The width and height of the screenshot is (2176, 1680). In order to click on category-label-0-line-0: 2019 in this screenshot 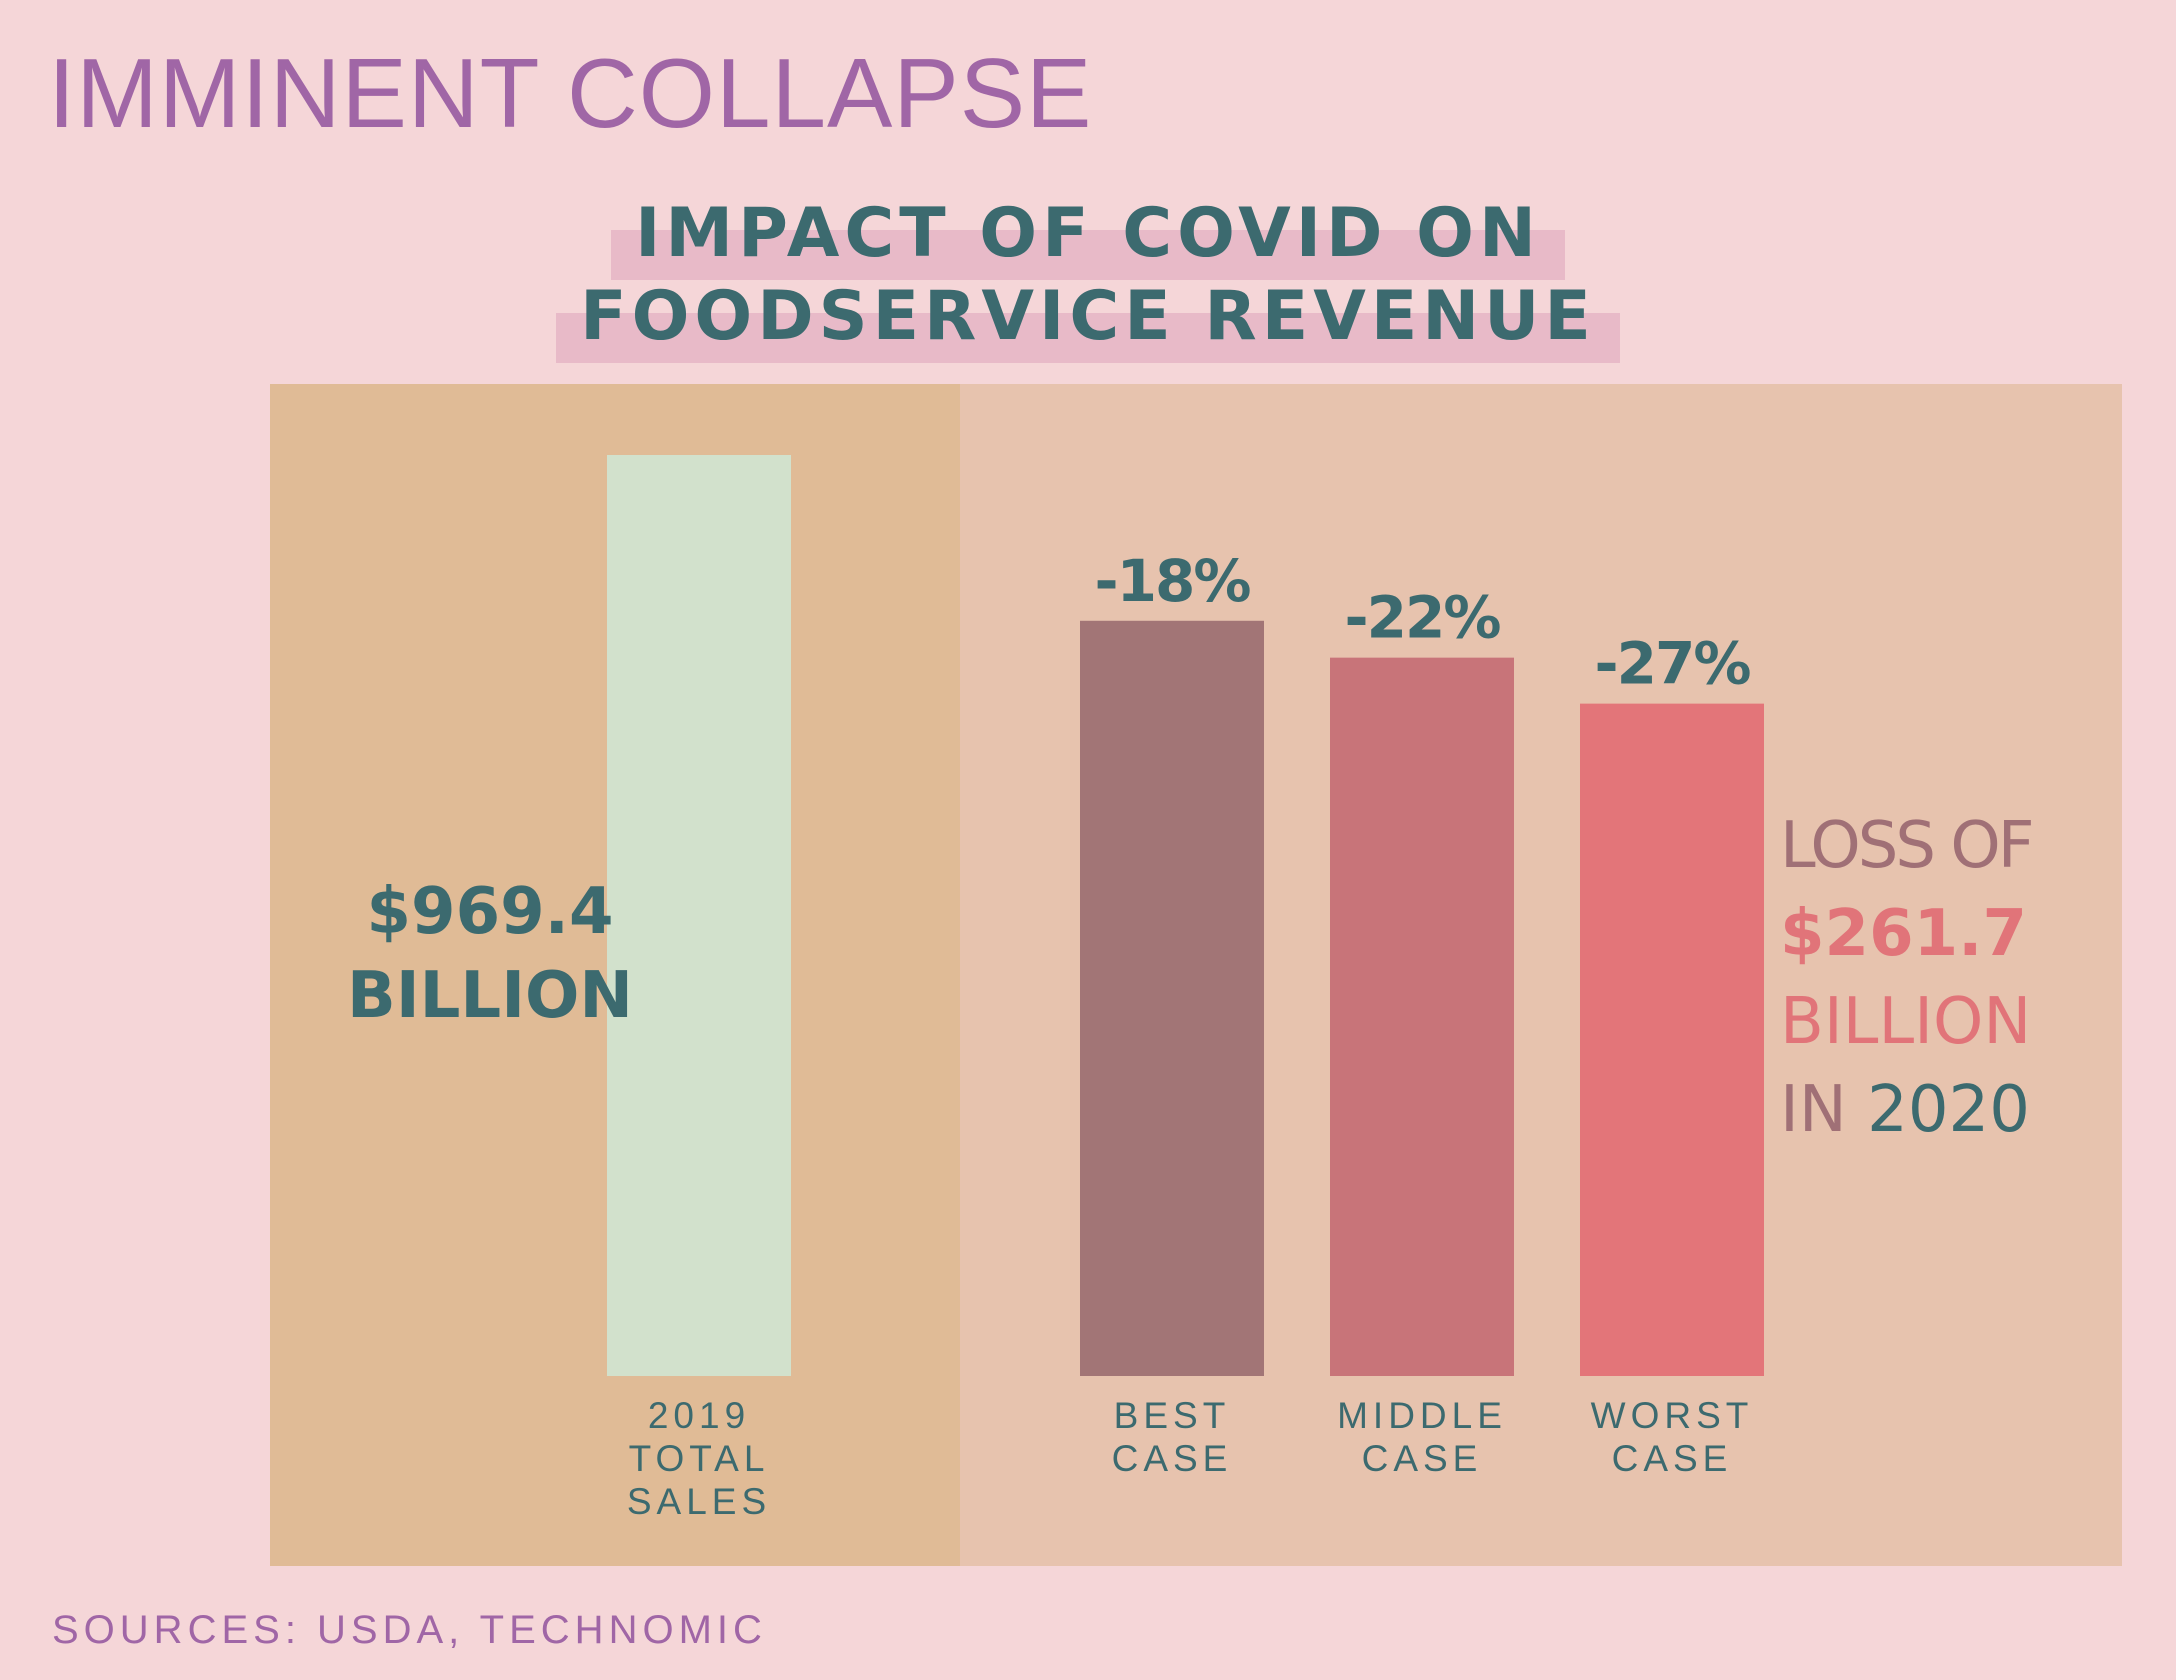, I will do `click(699, 1415)`.